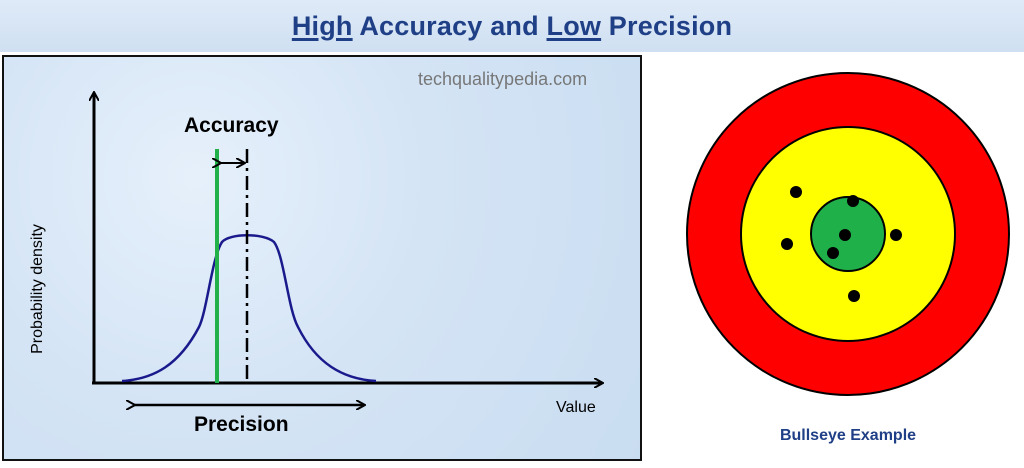 Image resolution: width=1024 pixels, height=468 pixels. Describe the element at coordinates (231, 125) in the screenshot. I see `accuracy-label: Accuracy` at that location.